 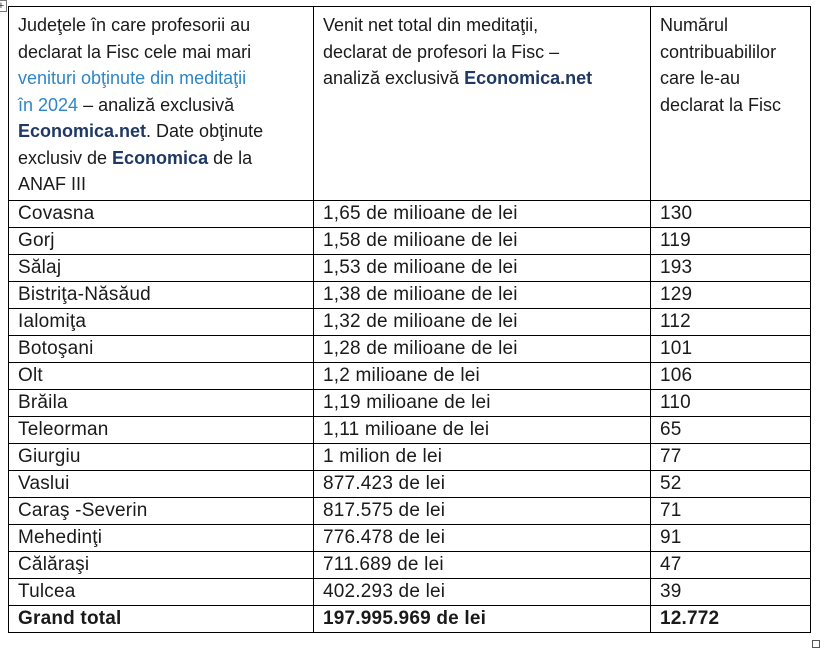 I want to click on county-cell: Bistriţa-Năsăud, so click(x=161, y=294).